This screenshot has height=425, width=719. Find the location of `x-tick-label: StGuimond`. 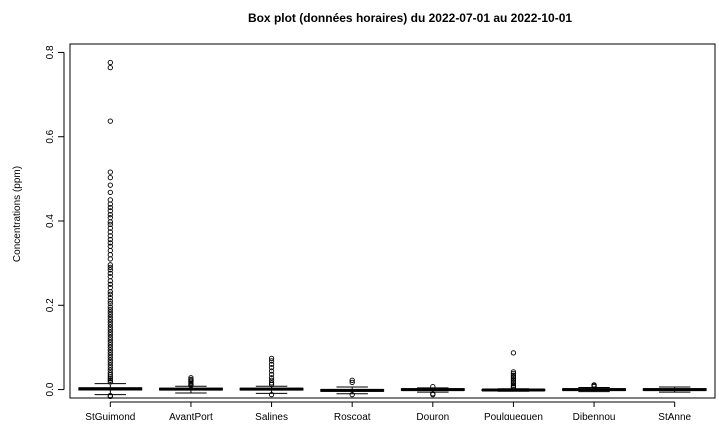

x-tick-label: StGuimond is located at coordinates (110, 416).